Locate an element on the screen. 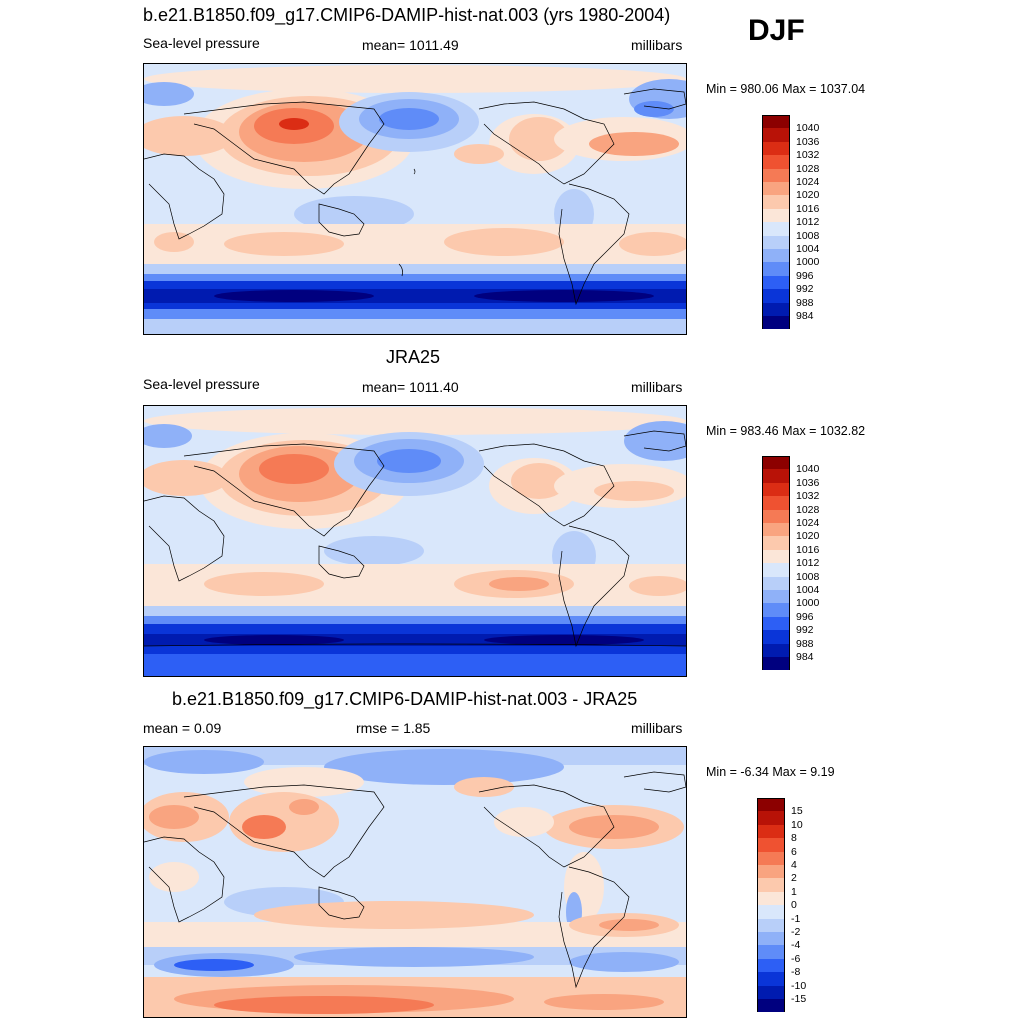 This screenshot has height=1024, width=1024. colorbar-label: 10 is located at coordinates (797, 824).